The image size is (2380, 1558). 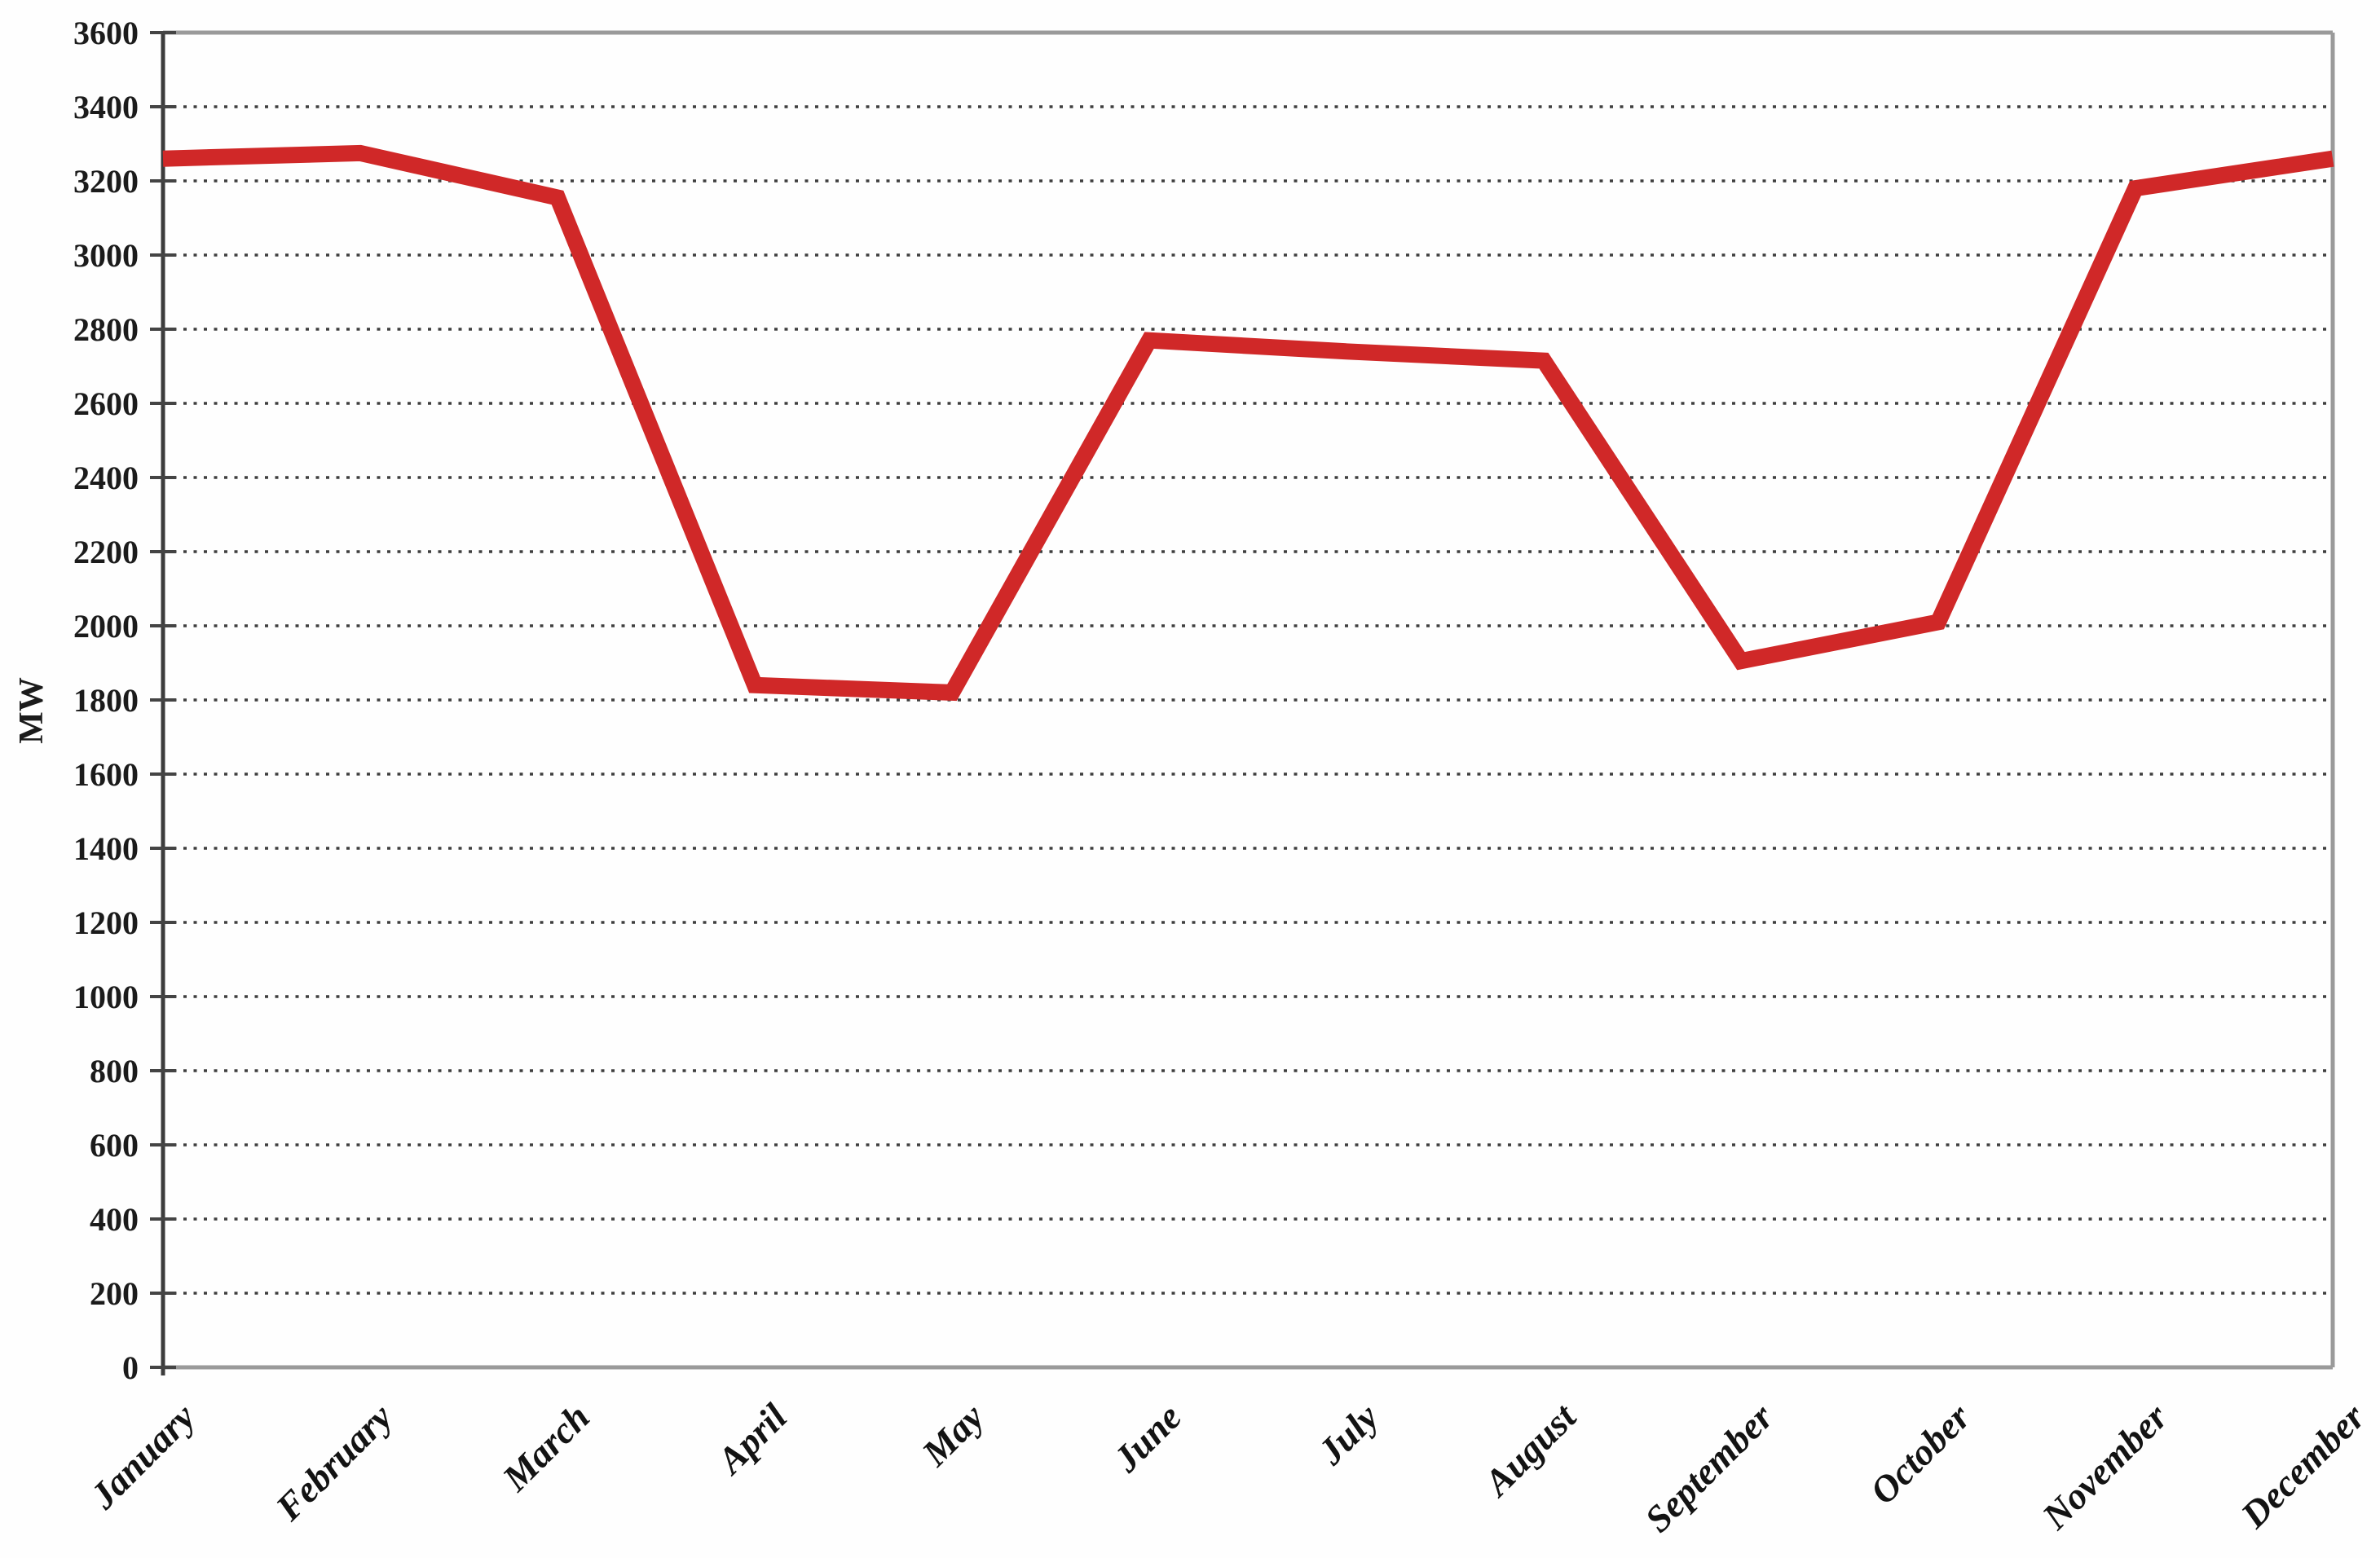 I want to click on x-axis-month-label: April, so click(x=751, y=1439).